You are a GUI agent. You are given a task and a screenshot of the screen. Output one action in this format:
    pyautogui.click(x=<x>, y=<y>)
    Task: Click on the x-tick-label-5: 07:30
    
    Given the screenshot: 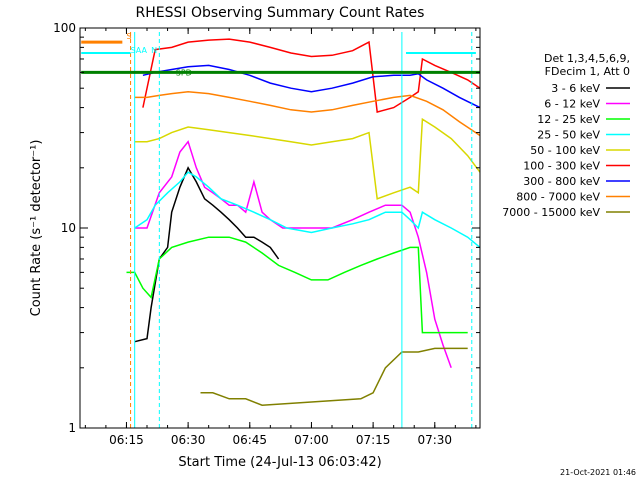 What is the action you would take?
    pyautogui.click(x=434, y=440)
    